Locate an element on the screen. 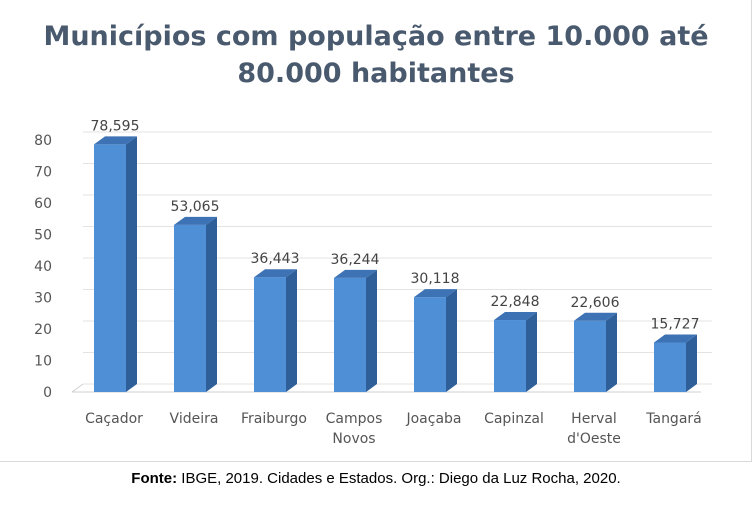 The image size is (752, 515). y-tick-label-60: 60 is located at coordinates (43, 204).